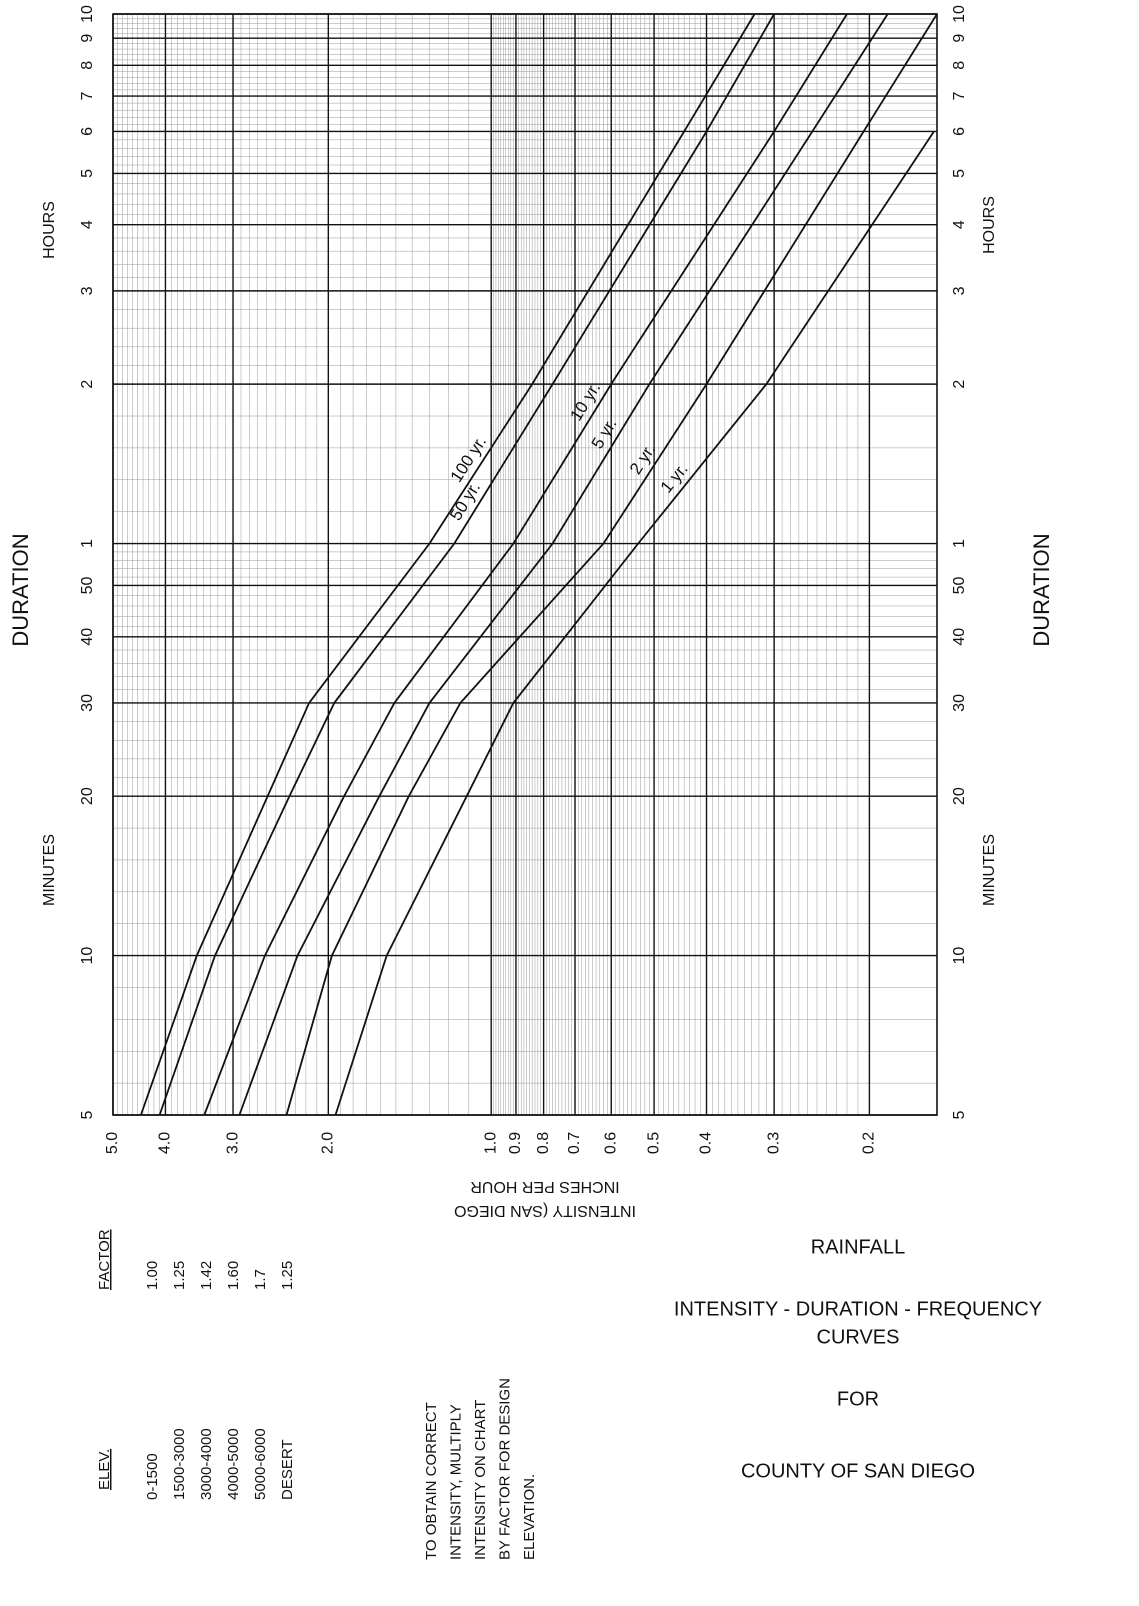  Describe the element at coordinates (504, 1469) in the screenshot. I see `note-line: BY FACTOR FOR DESIGN` at that location.